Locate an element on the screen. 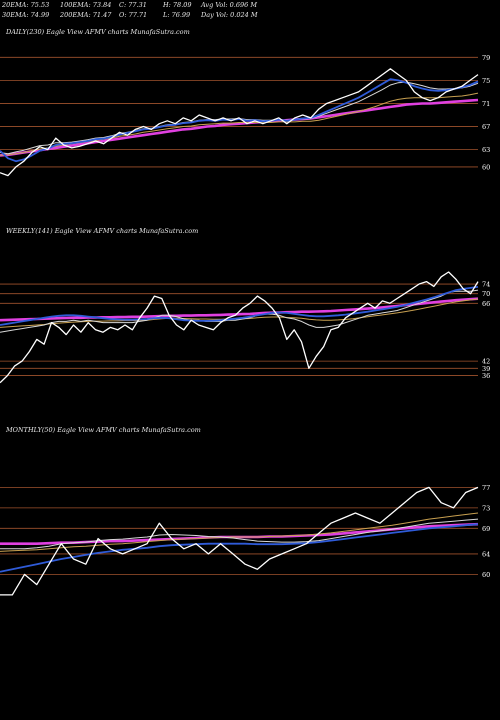 The height and width of the screenshot is (720, 500). header-30ema: 30EMA: 74.99 is located at coordinates (26, 15).